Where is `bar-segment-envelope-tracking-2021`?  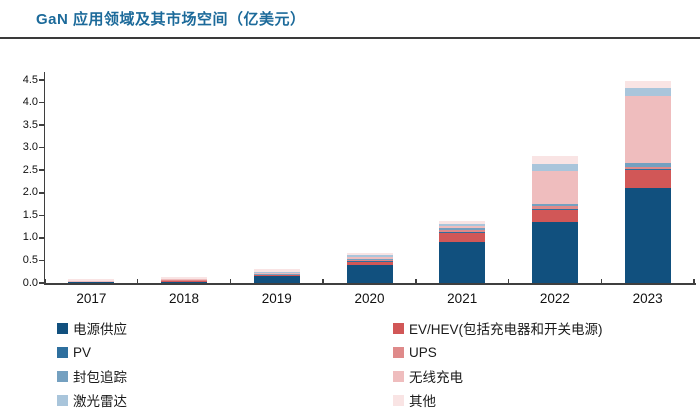 bar-segment-envelope-tracking-2021 is located at coordinates (462, 228).